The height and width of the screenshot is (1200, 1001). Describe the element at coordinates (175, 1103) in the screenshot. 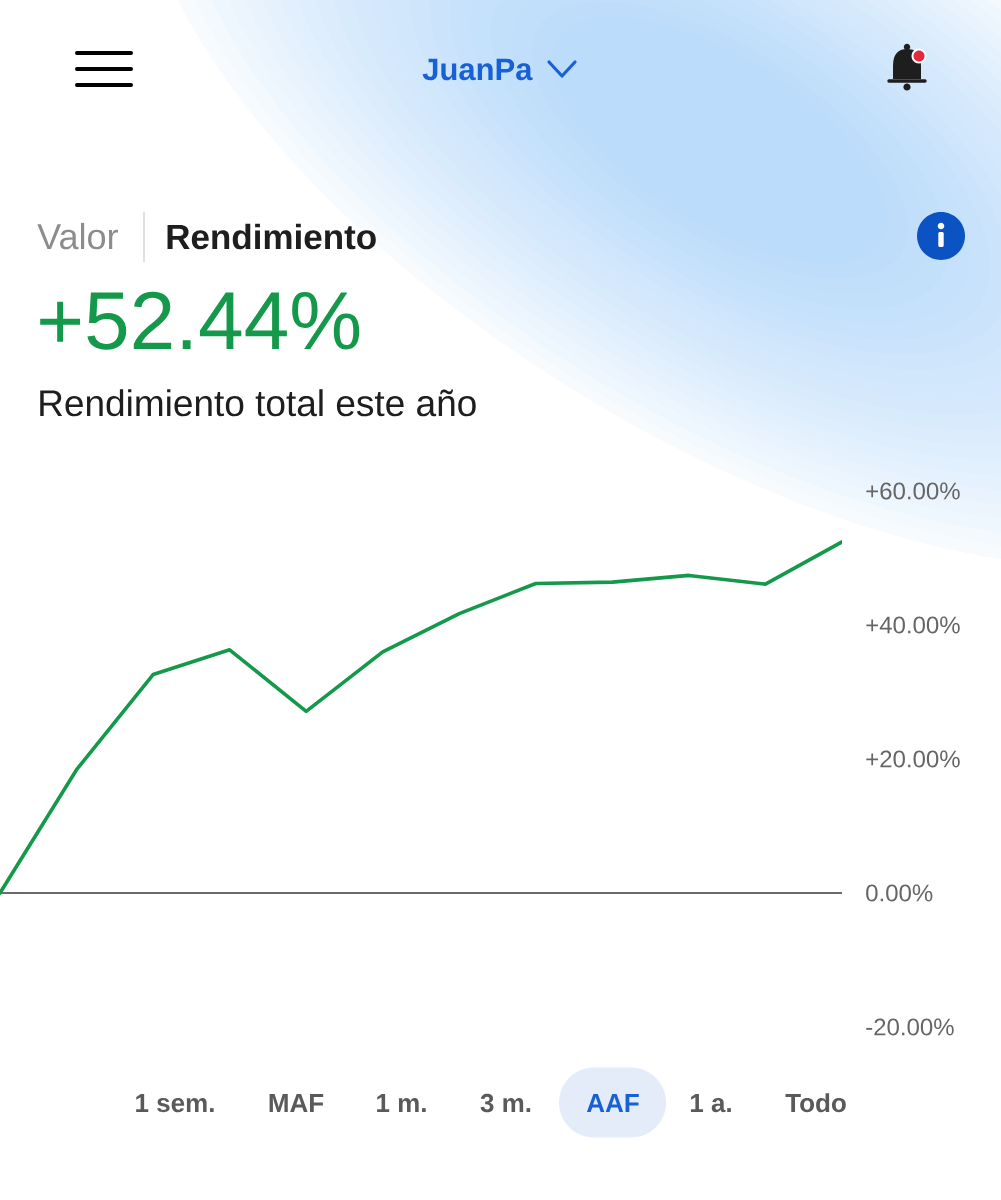

I see `text: 1 sem.` at that location.